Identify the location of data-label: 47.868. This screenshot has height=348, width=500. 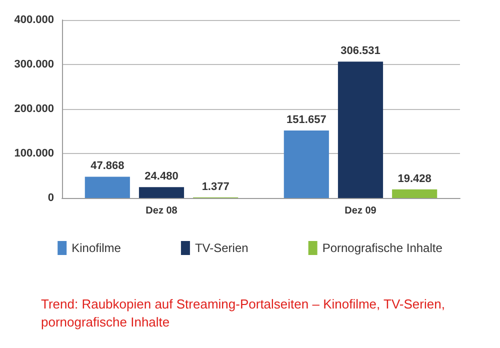
(107, 166).